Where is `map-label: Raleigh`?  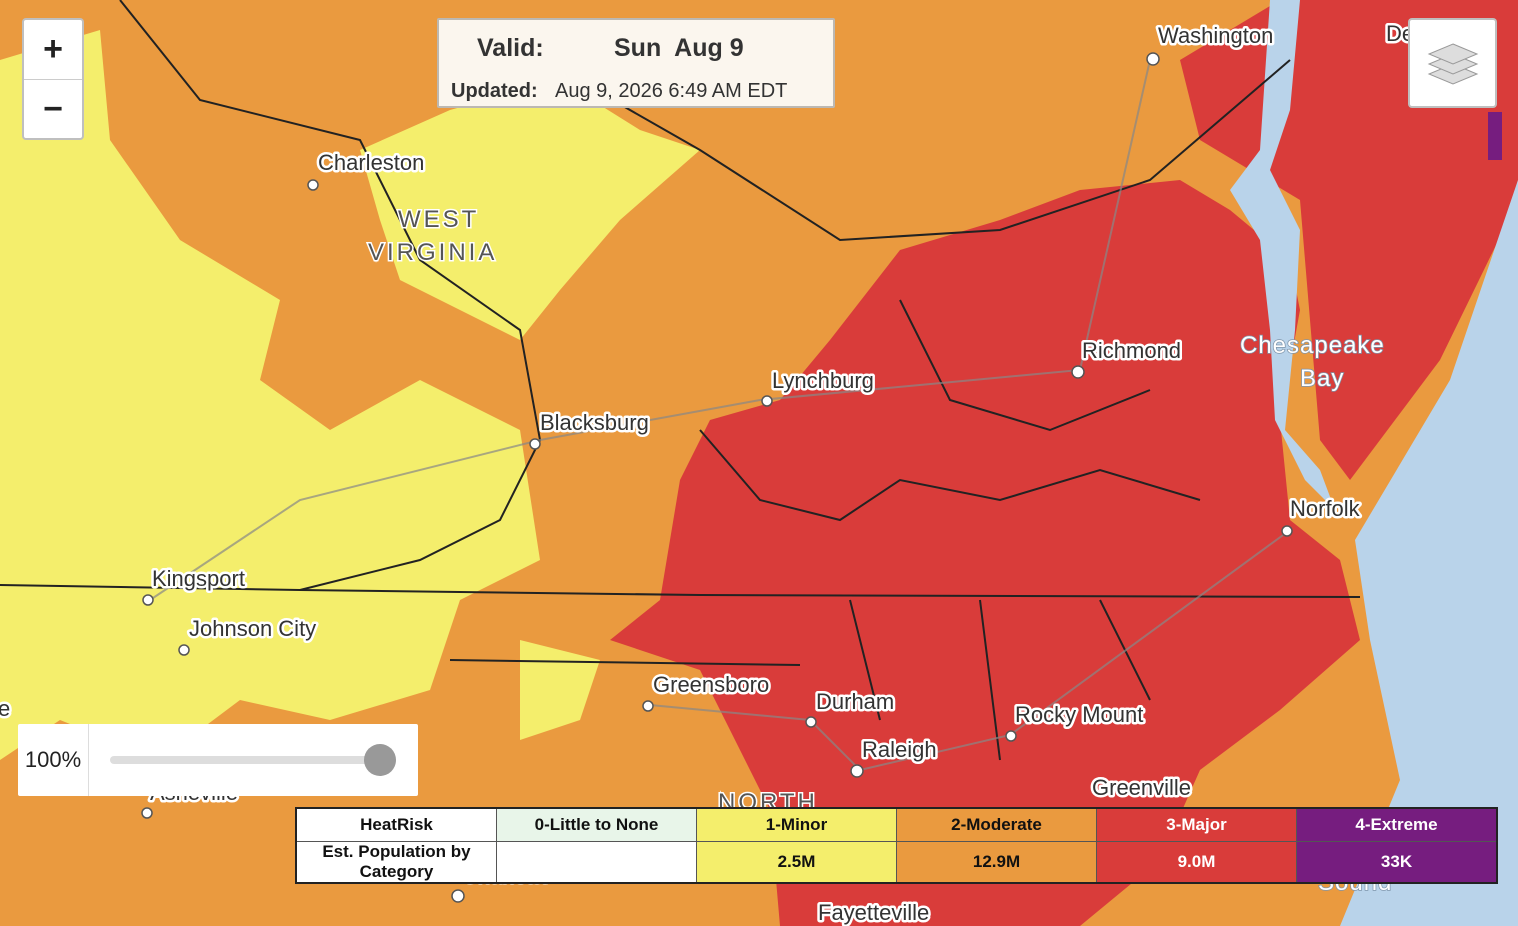 map-label: Raleigh is located at coordinates (899, 749).